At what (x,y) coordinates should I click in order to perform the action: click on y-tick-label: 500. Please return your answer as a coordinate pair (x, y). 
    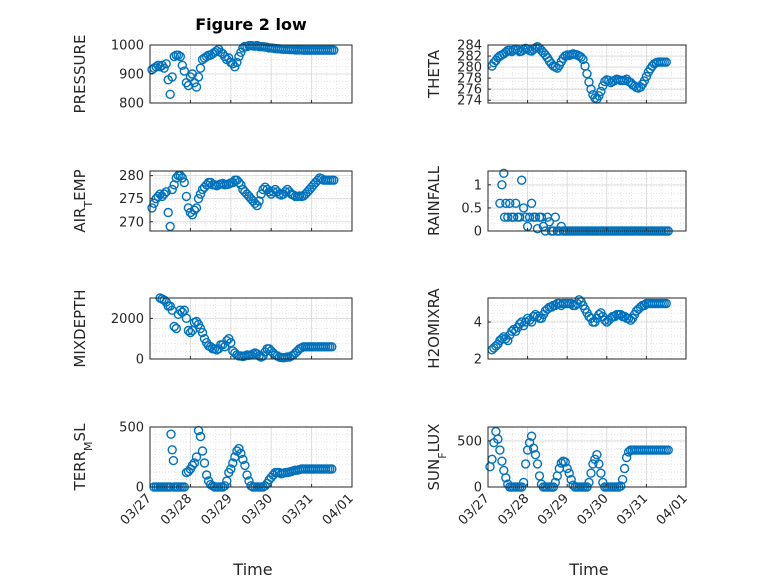
    Looking at the image, I should click on (131, 428).